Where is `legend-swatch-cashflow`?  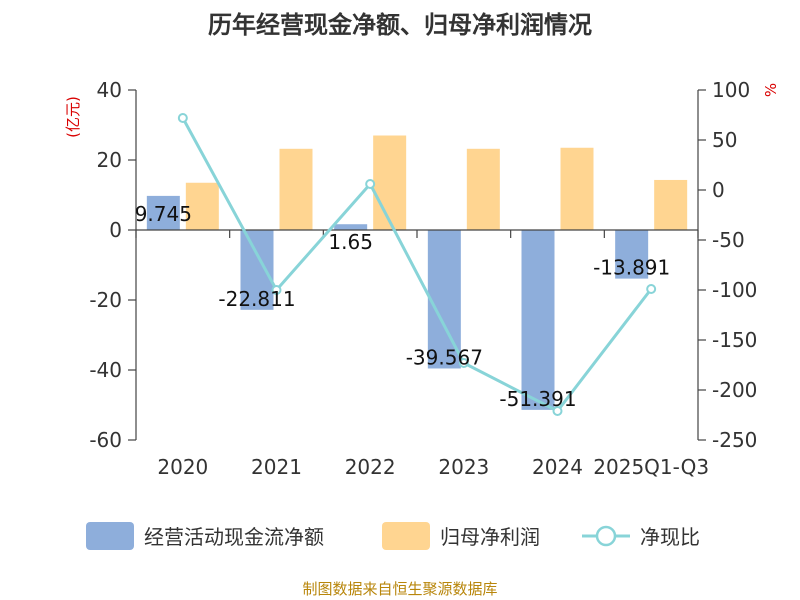 legend-swatch-cashflow is located at coordinates (110, 536).